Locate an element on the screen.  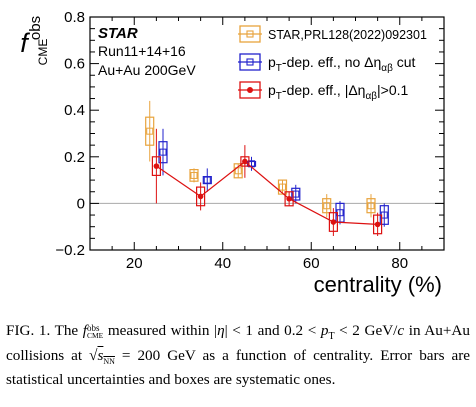
y-label-sub: CME is located at coordinates (43, 52).